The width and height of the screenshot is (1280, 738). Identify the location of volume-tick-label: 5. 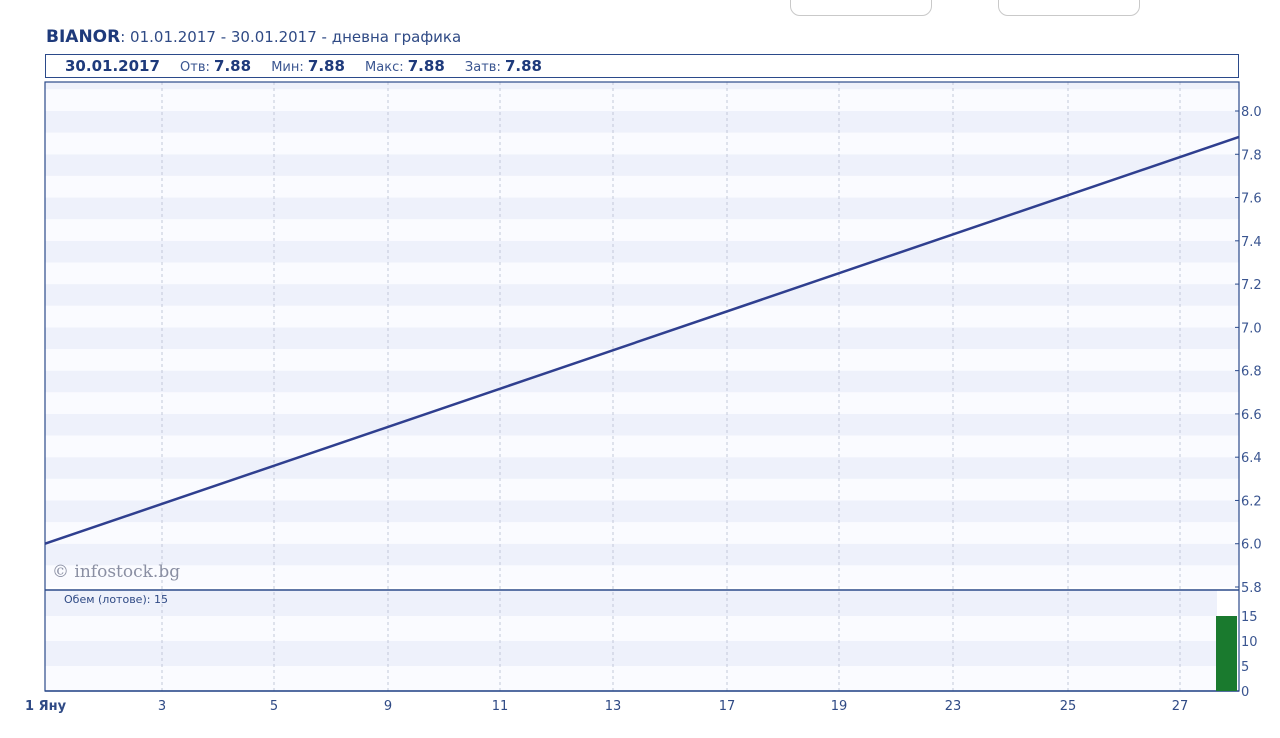
(1245, 667).